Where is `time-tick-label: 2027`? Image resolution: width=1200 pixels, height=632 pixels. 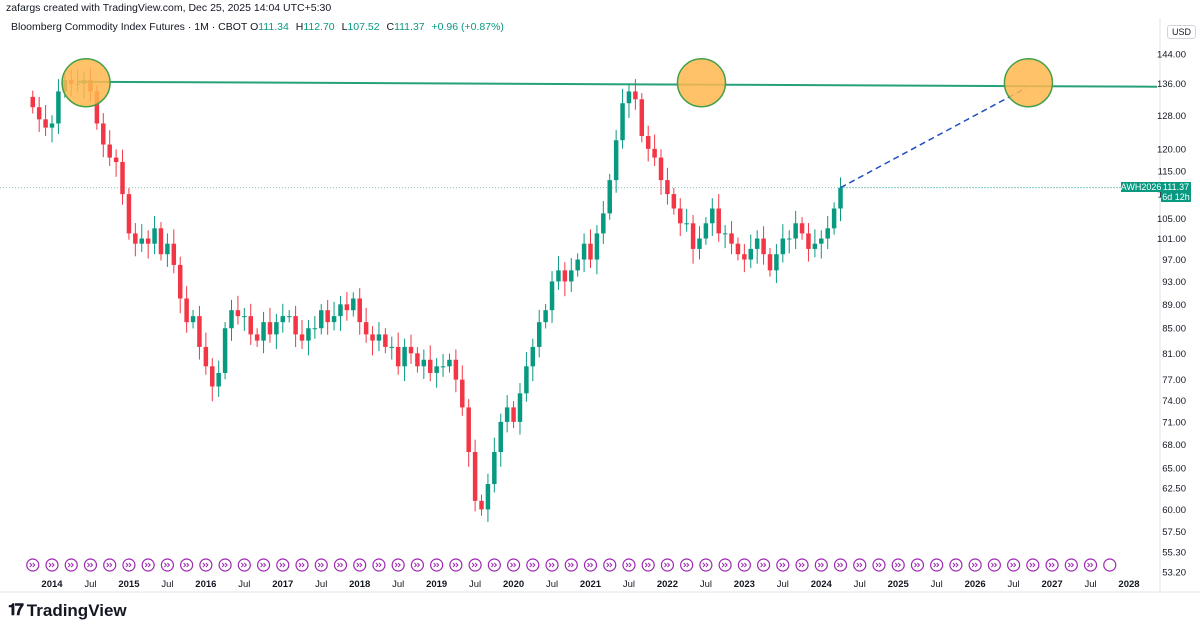 time-tick-label: 2027 is located at coordinates (1052, 584).